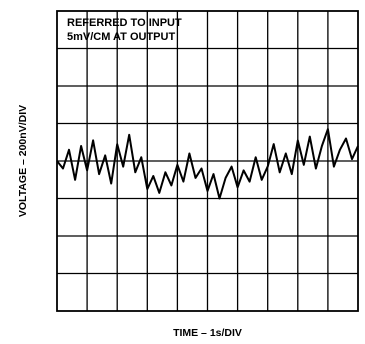  I want to click on x-axis-label: TIME – 1s/DIV, so click(207, 333).